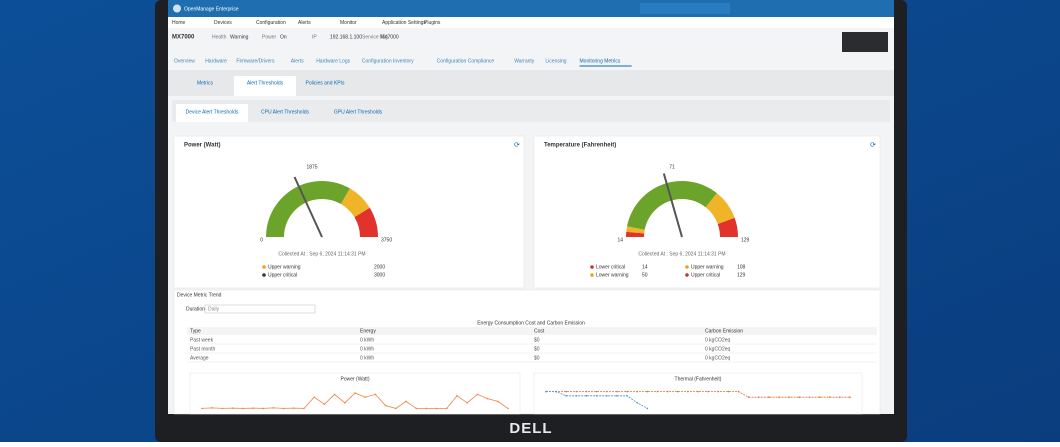 The image size is (1060, 447). Describe the element at coordinates (202, 340) in the screenshot. I see `table-cell: Past week` at that location.